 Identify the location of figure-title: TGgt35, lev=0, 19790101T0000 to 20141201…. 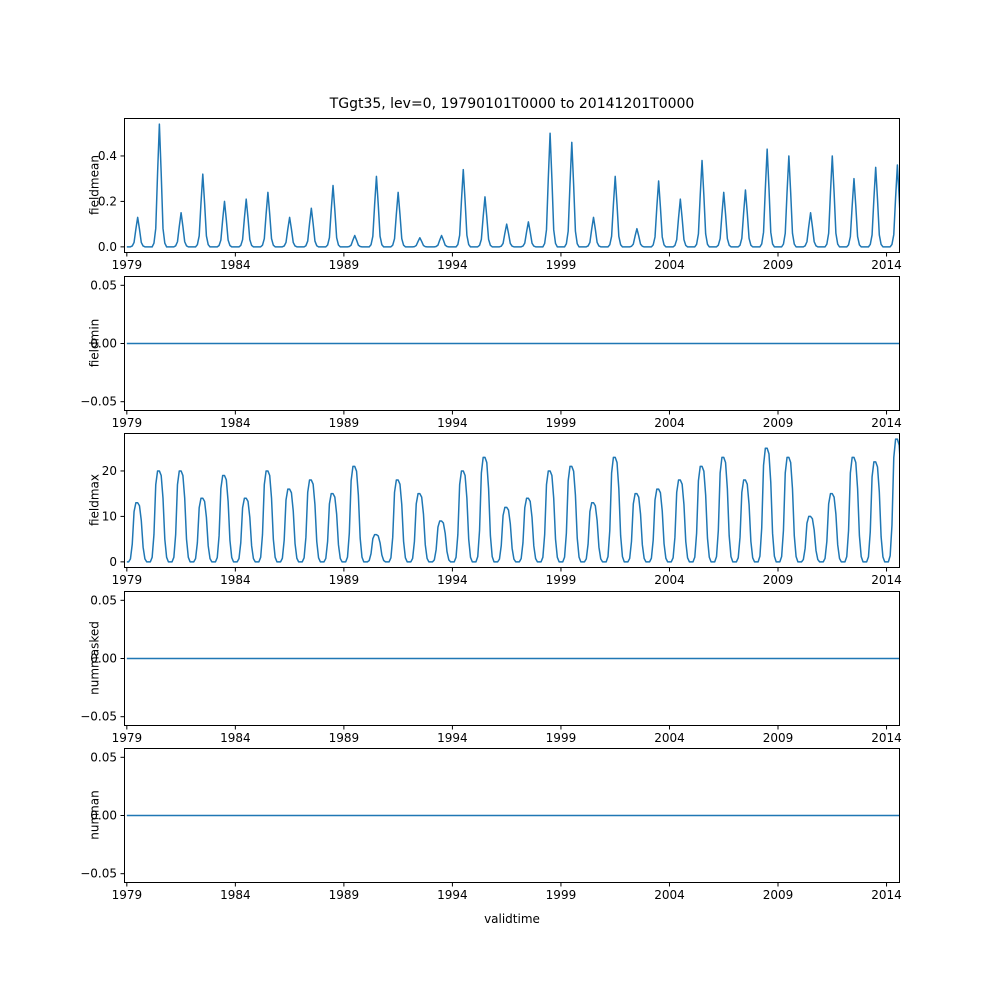
(512, 104).